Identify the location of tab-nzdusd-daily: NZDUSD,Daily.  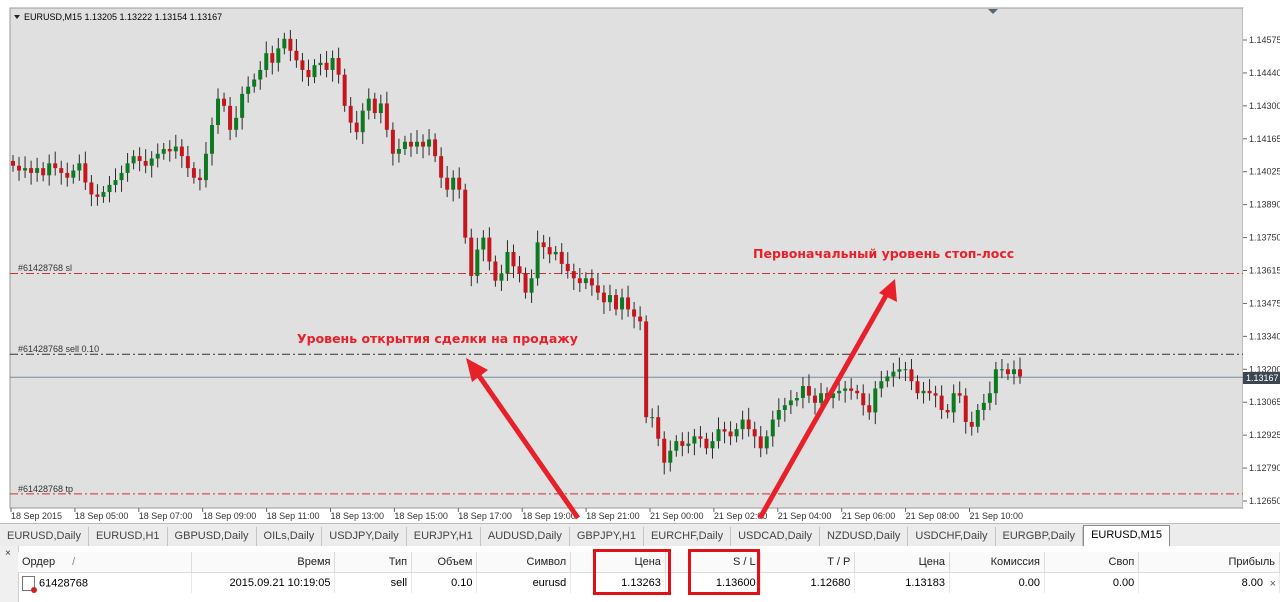
(864, 536).